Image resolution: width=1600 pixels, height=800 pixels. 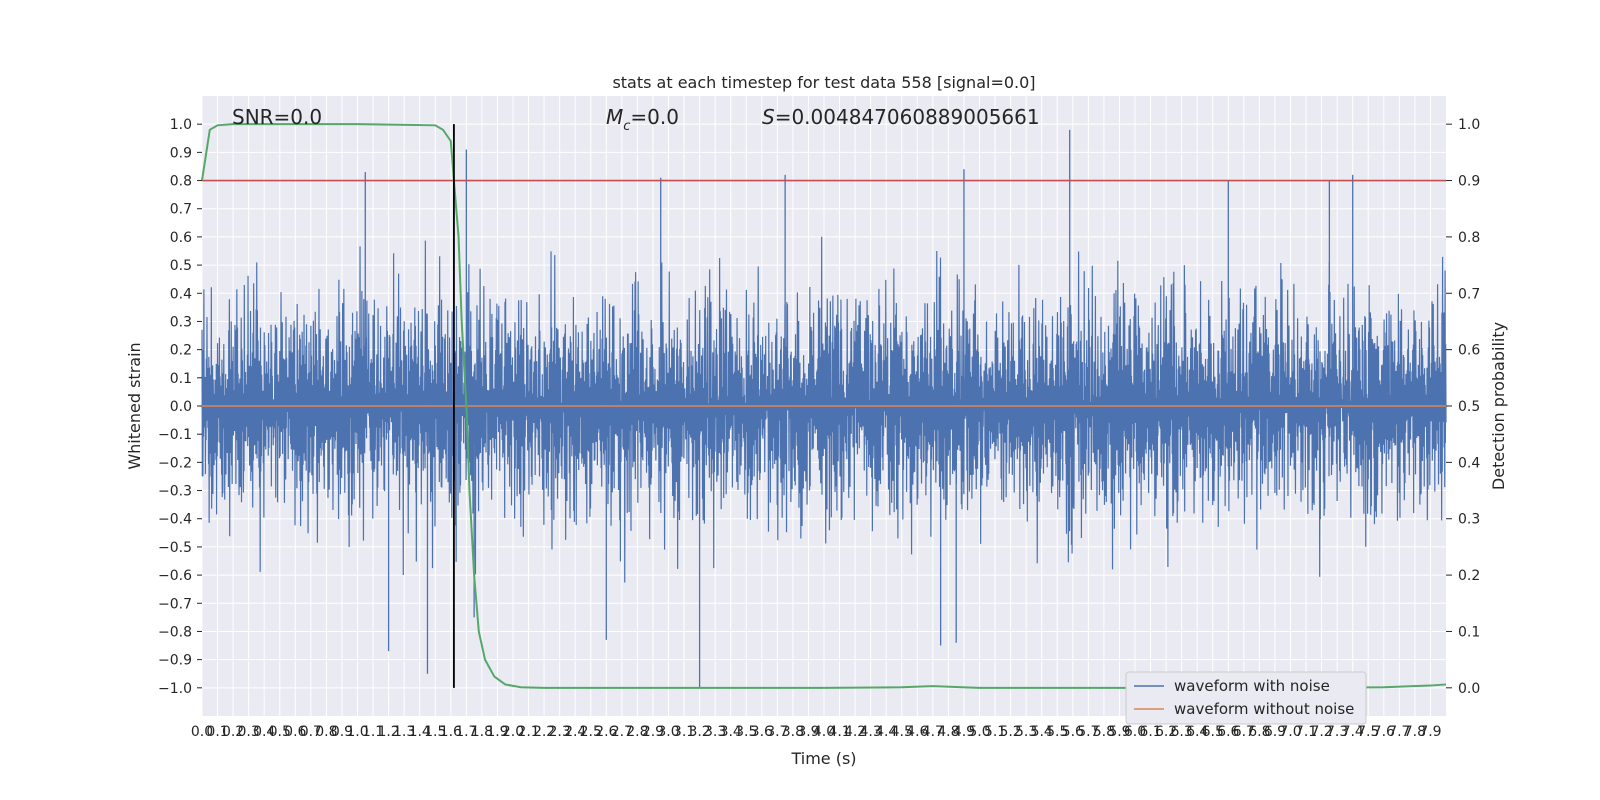 I want to click on legend-label-clean: waveform without noise, so click(x=1264, y=709).